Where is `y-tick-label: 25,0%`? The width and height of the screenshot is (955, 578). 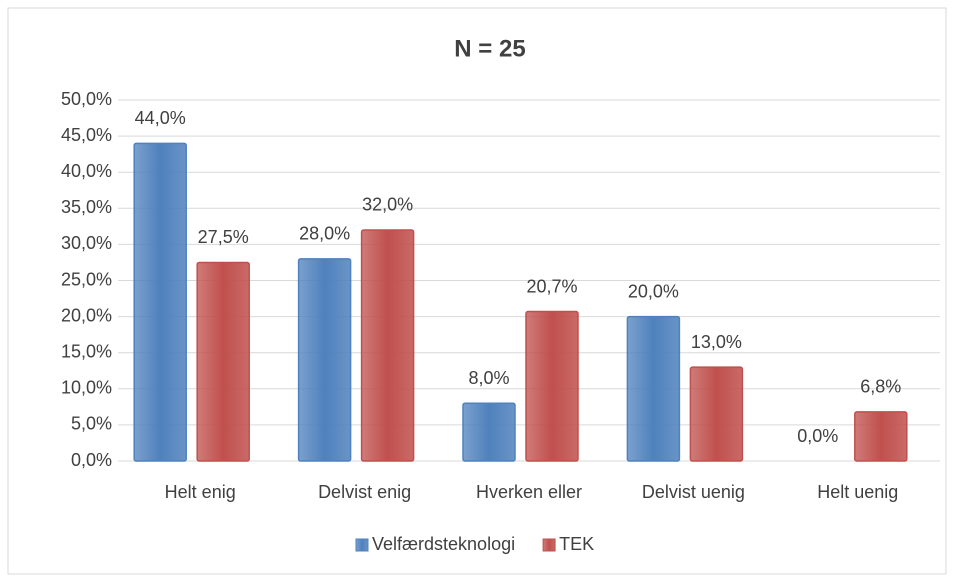 y-tick-label: 25,0% is located at coordinates (86, 279).